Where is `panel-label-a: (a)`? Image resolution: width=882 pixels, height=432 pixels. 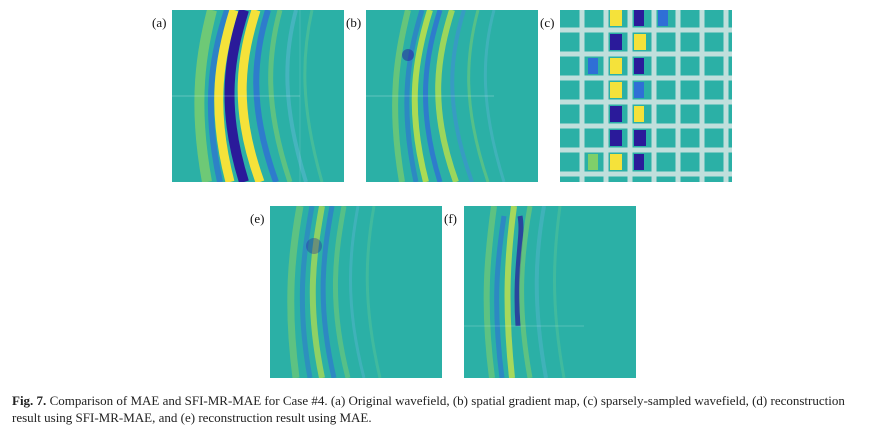 panel-label-a: (a) is located at coordinates (159, 22).